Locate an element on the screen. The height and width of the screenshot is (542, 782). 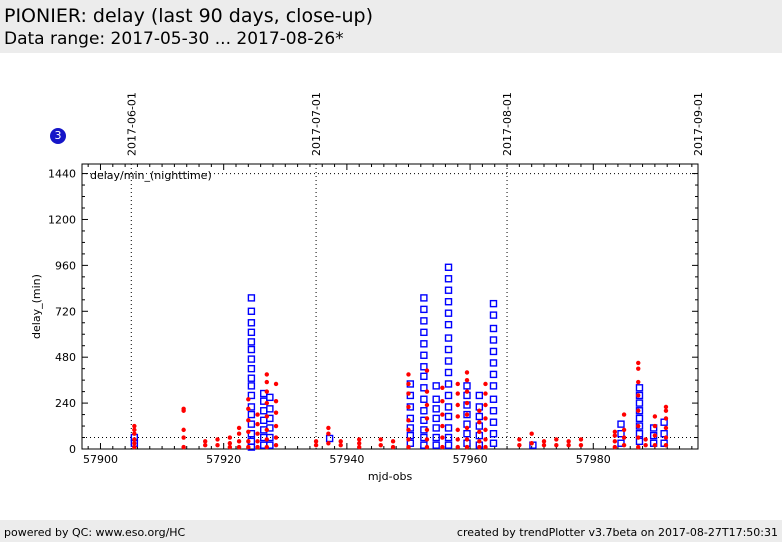
x-tick-label: 57960 is located at coordinates (470, 459).